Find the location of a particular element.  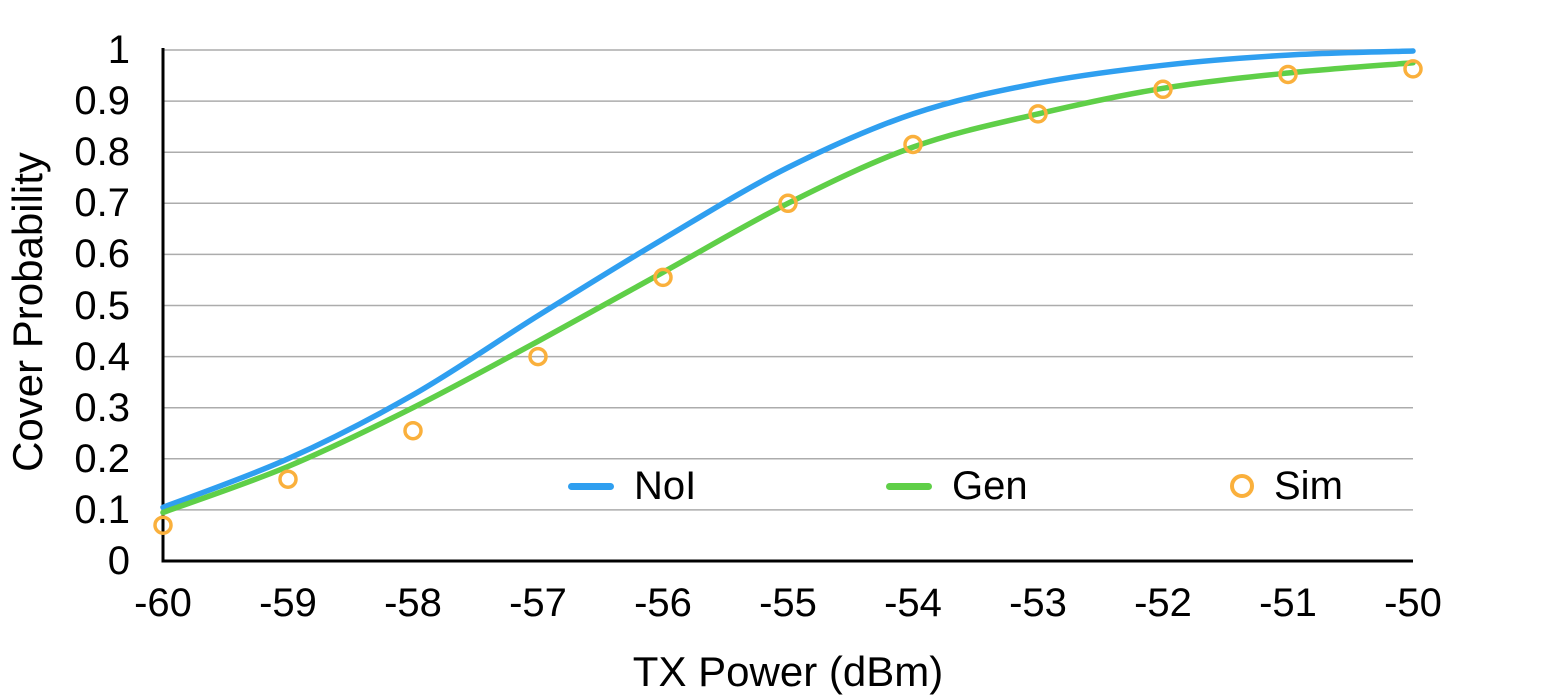

y-tick-label: 0.7 is located at coordinates (102, 203).